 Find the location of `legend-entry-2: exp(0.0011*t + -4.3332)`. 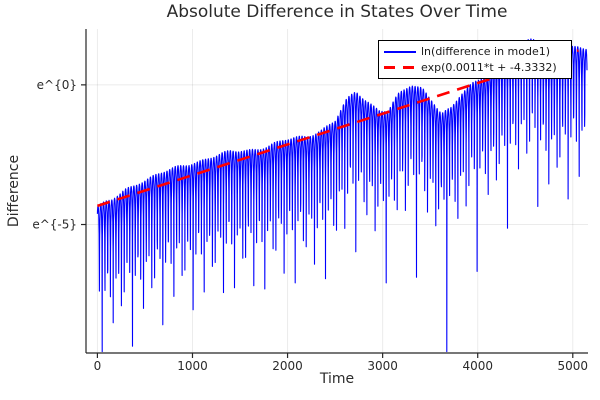

legend-entry-2: exp(0.0011*t + -4.3332) is located at coordinates (475, 67).